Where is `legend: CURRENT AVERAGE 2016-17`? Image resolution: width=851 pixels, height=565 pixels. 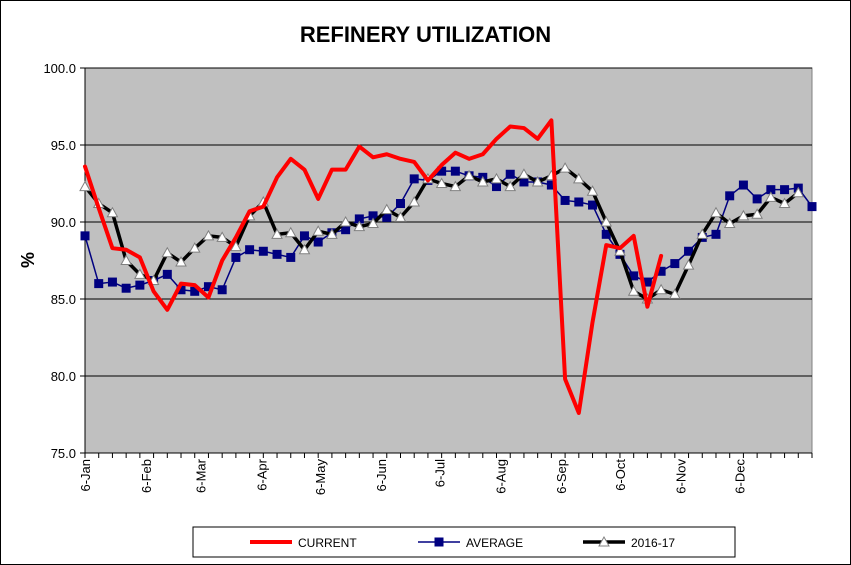 legend: CURRENT AVERAGE 2016-17 is located at coordinates (464, 542).